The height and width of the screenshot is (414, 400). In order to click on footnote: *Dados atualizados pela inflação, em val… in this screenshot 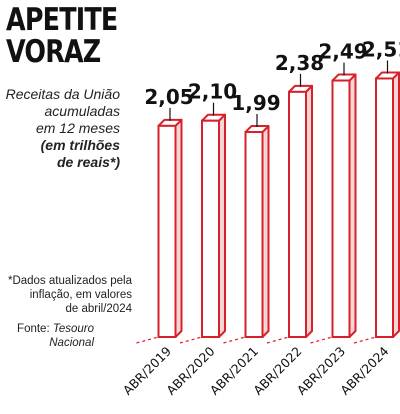, I will do `click(66, 295)`.